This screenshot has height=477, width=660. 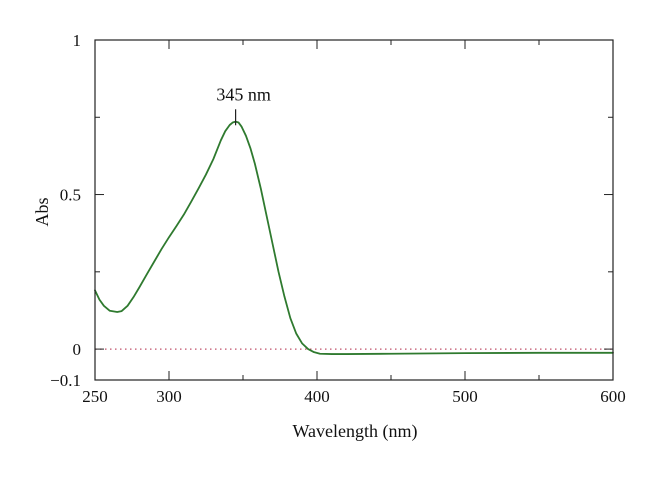 What do you see at coordinates (243, 105) in the screenshot?
I see `annotation-layer: 345 nm` at bounding box center [243, 105].